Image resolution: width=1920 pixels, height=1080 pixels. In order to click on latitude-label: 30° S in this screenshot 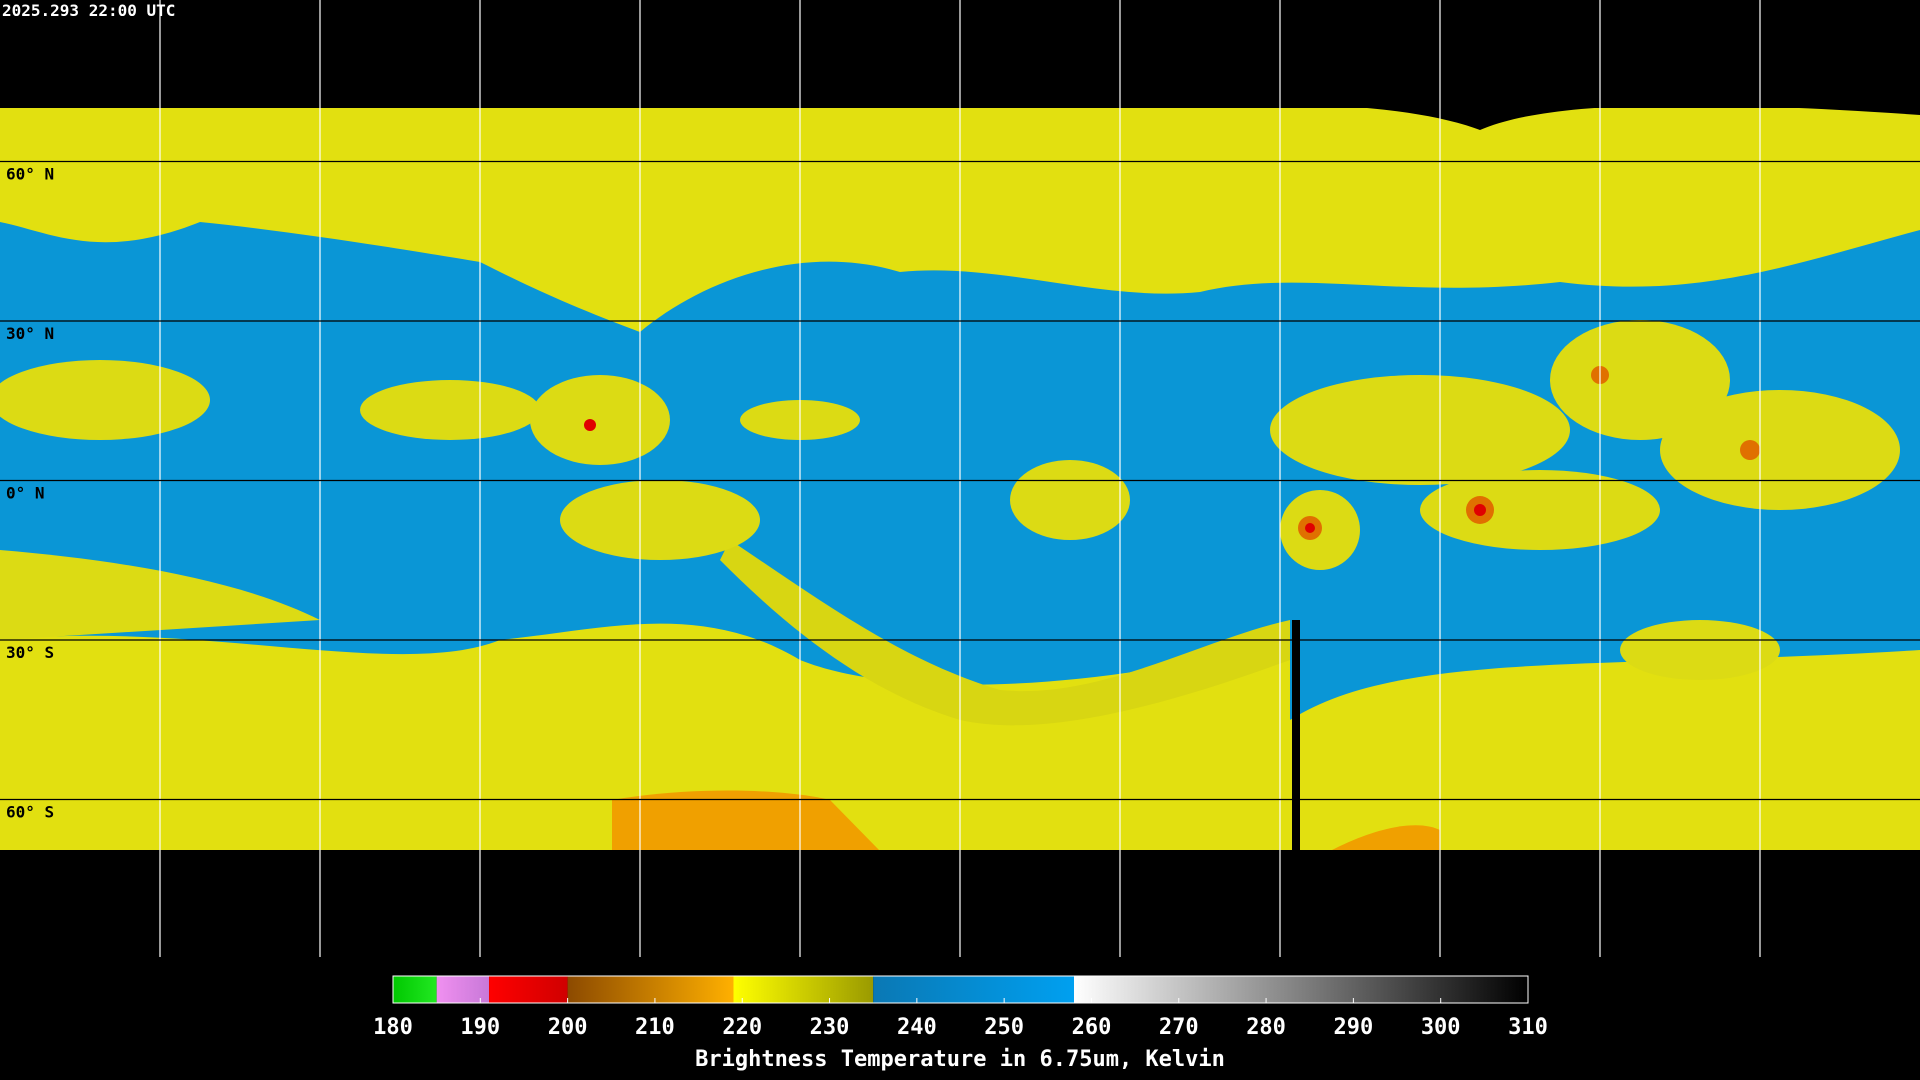, I will do `click(30, 652)`.